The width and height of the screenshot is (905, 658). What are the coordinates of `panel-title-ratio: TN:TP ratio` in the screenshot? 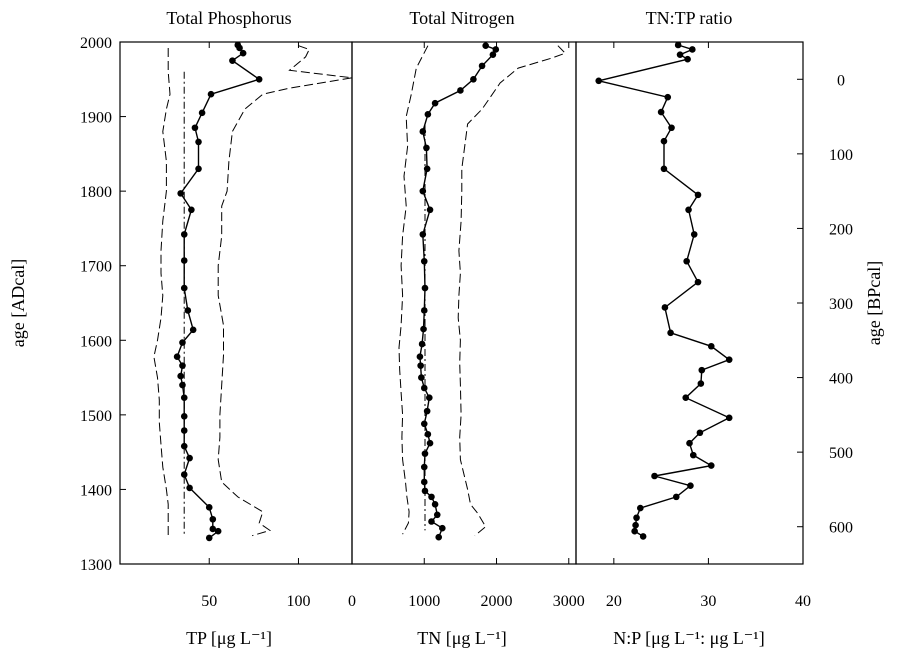 It's located at (689, 18).